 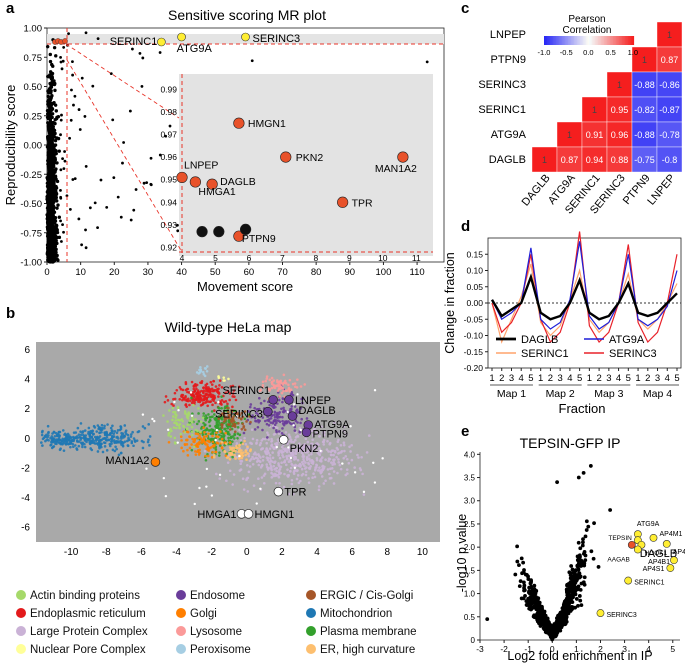 I want to click on fraction-tick-label: 4, so click(x=618, y=378).